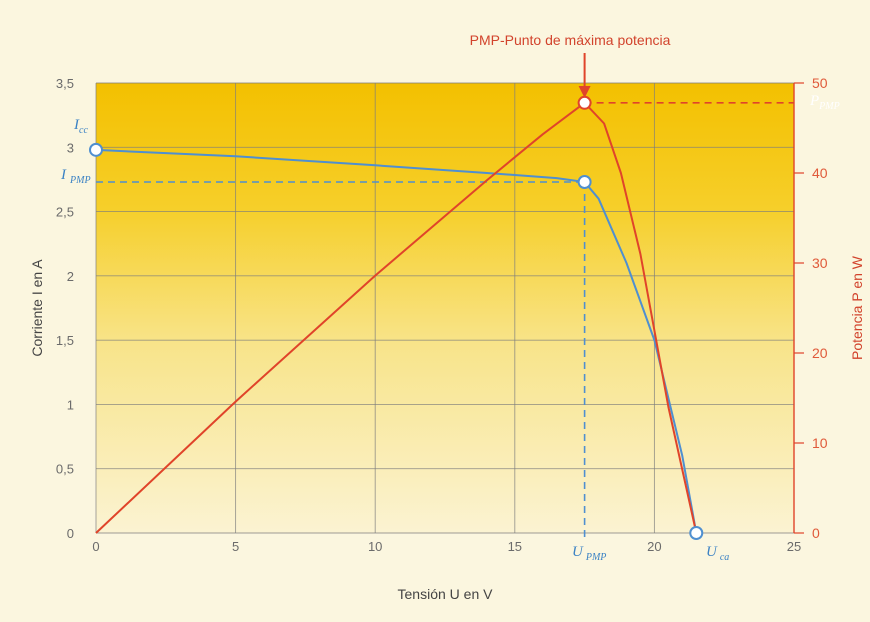 This screenshot has height=622, width=870. Describe the element at coordinates (654, 546) in the screenshot. I see `x-tick-label: 20` at that location.